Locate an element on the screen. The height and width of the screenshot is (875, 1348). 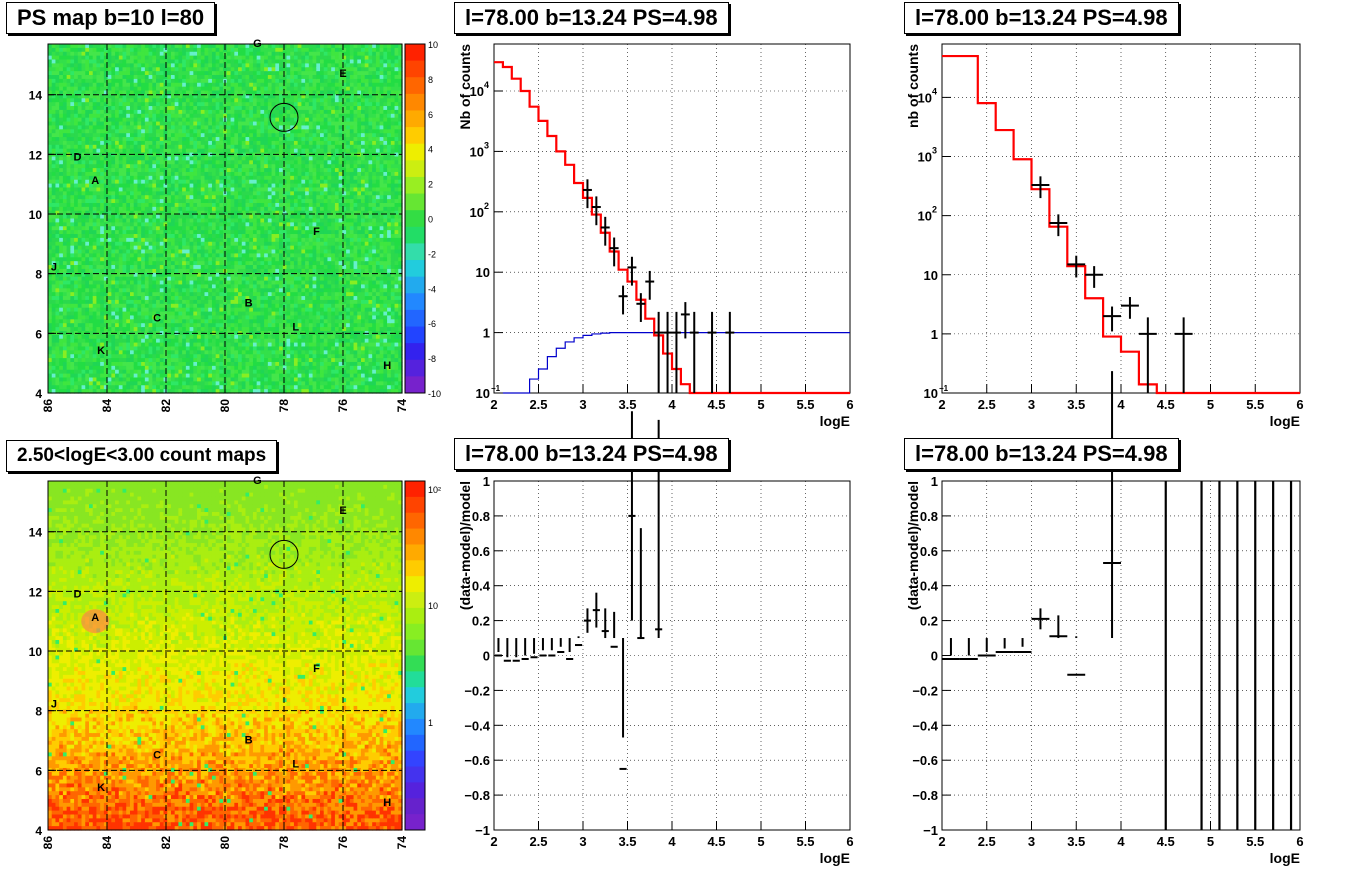
spec-right-title: l=78.00 b=13.24 PS=4.98 is located at coordinates (1041, 18).